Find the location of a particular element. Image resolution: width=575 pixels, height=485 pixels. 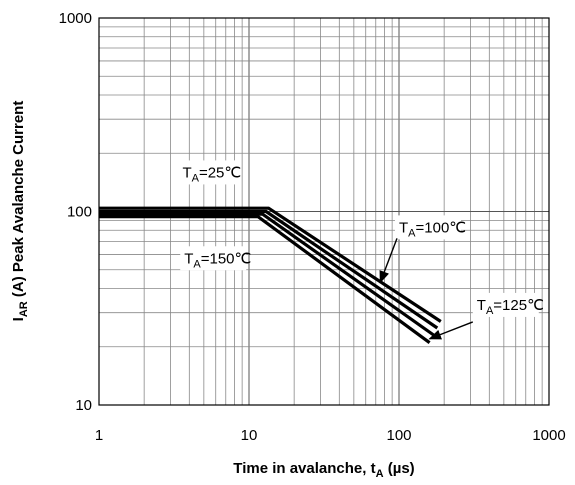

x-tick-label: 100 is located at coordinates (398, 435).